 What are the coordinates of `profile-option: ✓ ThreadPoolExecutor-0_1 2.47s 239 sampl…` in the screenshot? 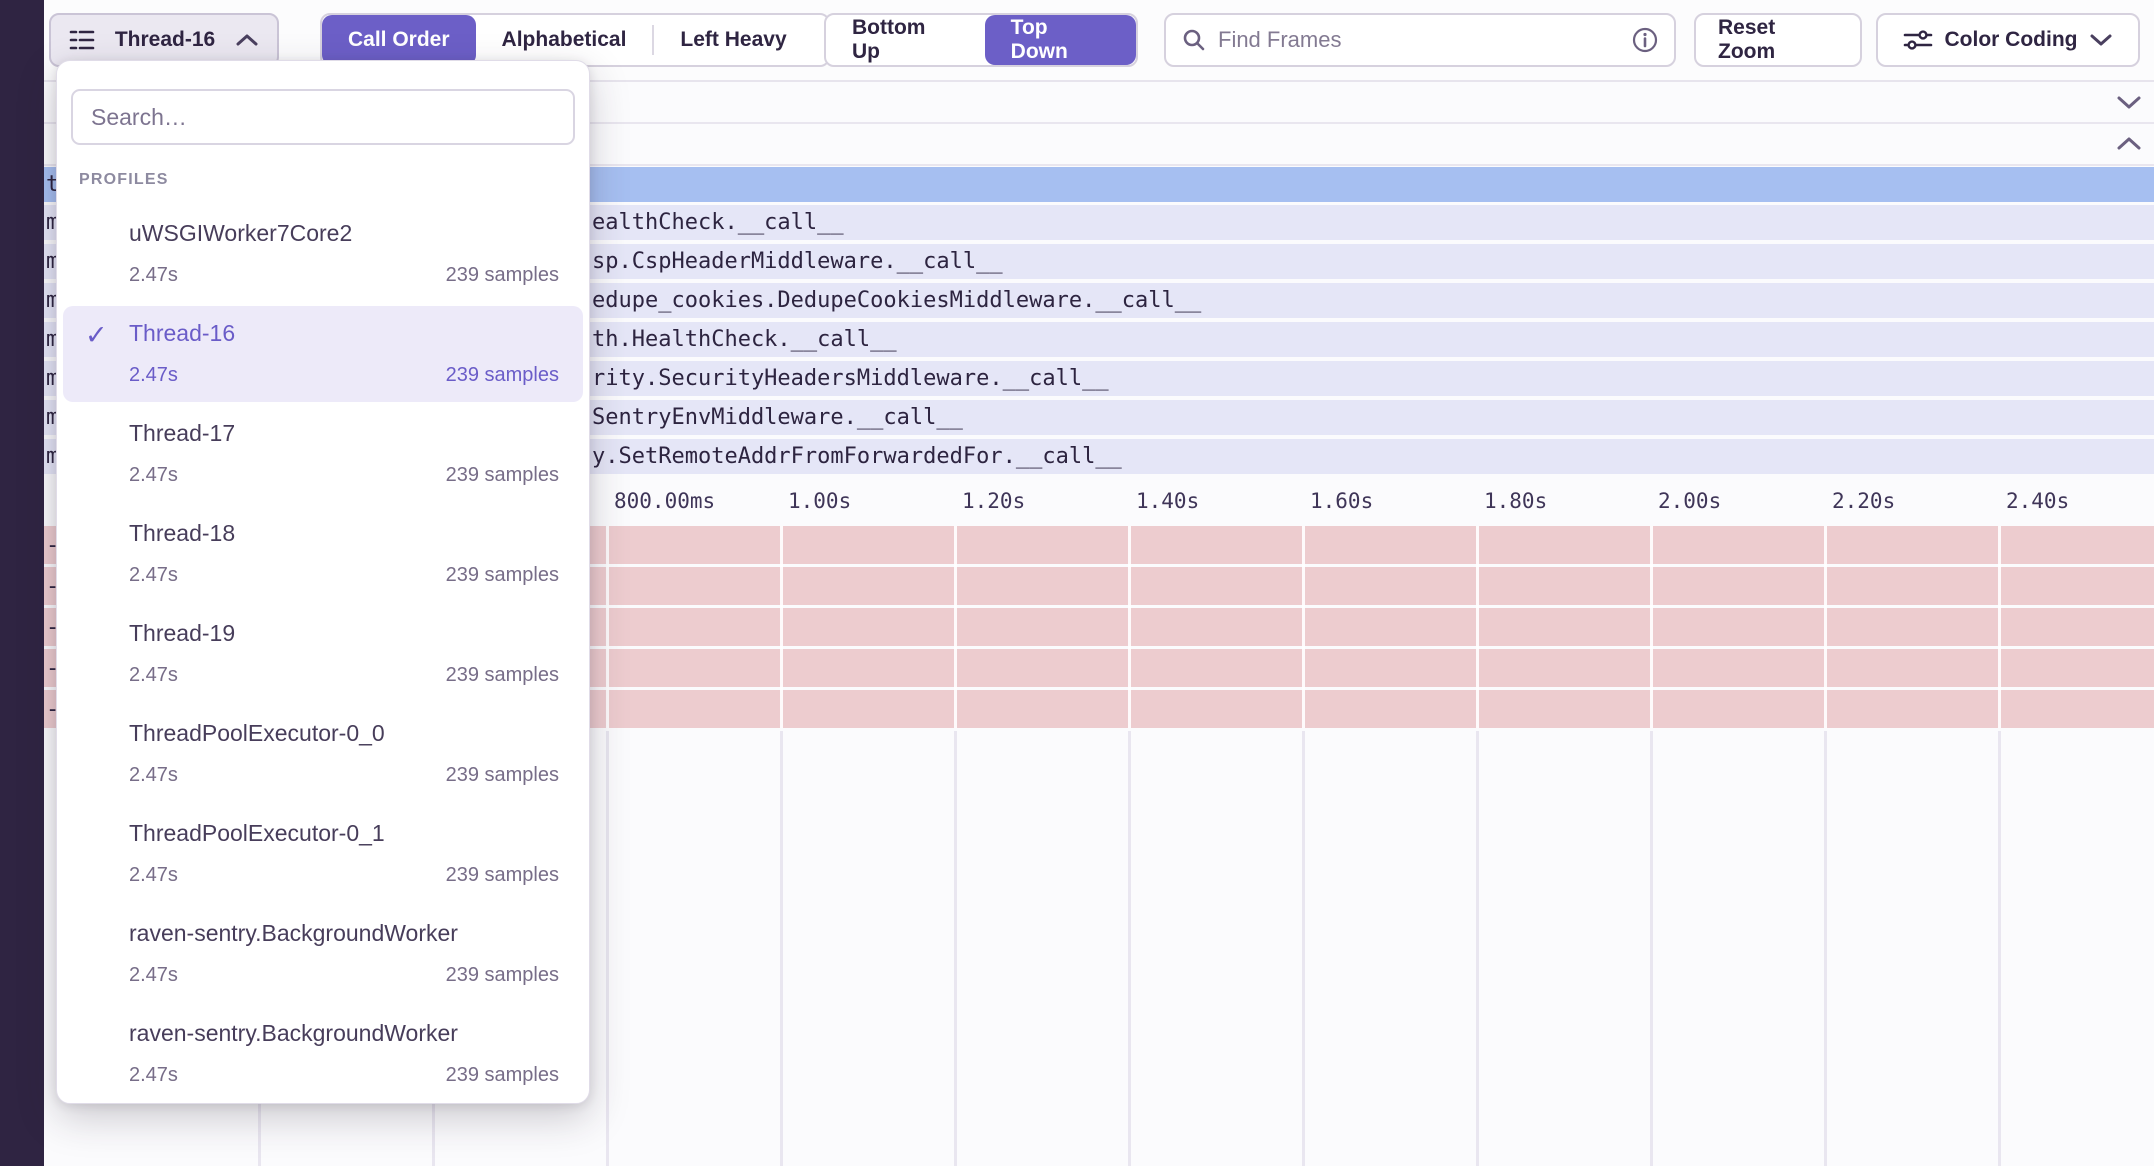 It's located at (323, 854).